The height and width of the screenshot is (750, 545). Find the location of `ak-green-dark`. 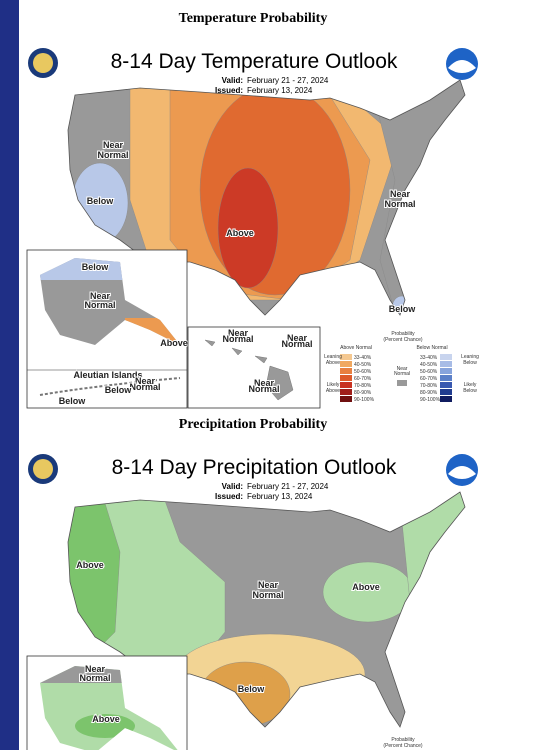

ak-green-dark is located at coordinates (105, 726).